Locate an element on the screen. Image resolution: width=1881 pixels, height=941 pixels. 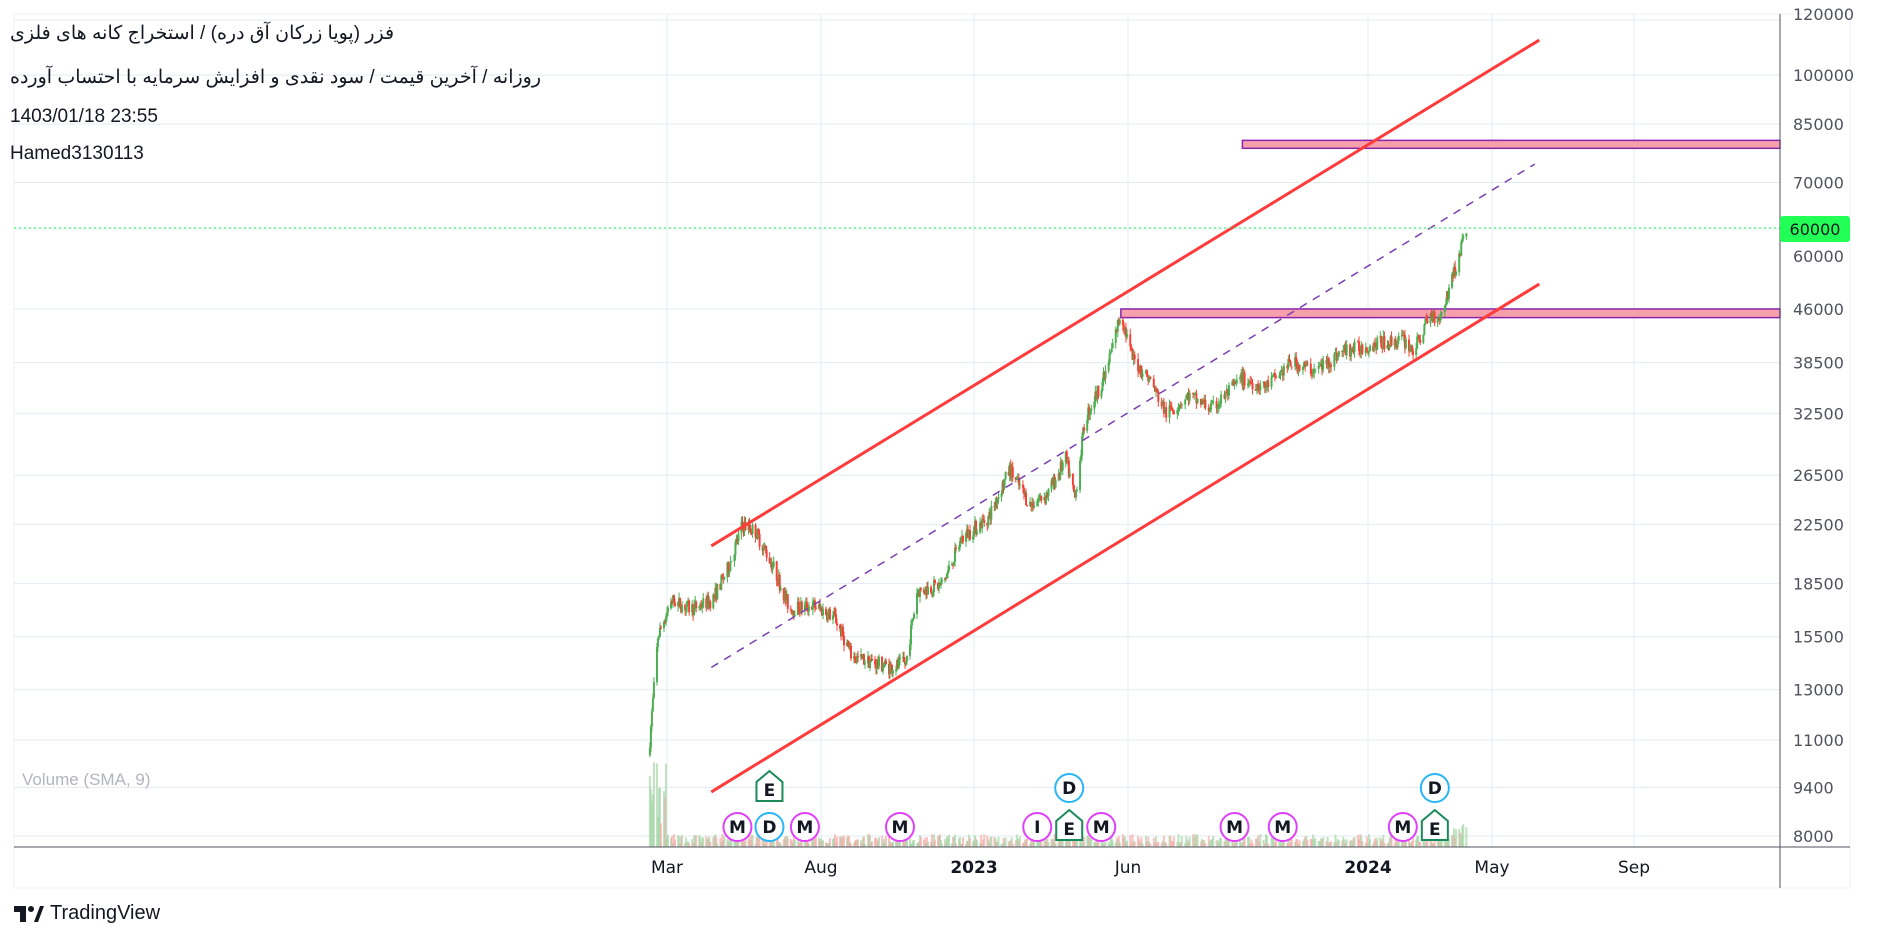
dividend-icon is located at coordinates (1069, 788).